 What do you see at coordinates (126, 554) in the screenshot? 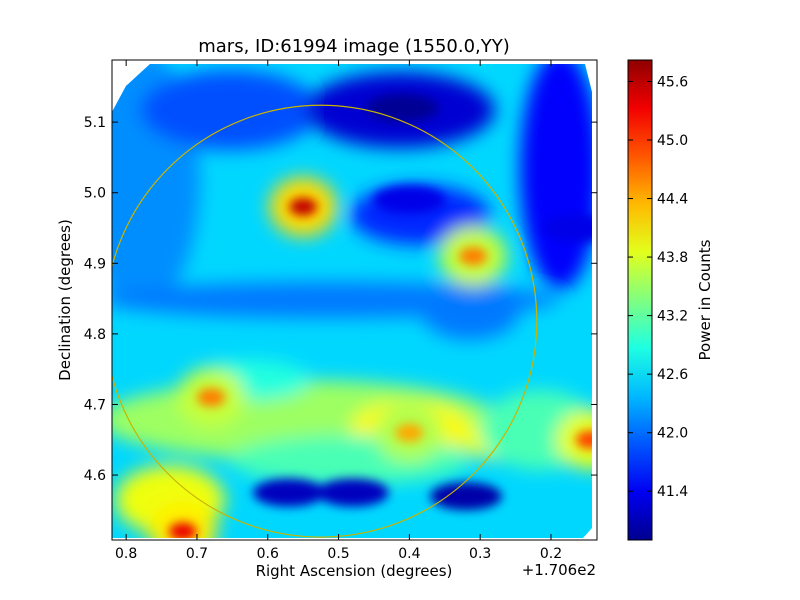
I see `x-tick-label: 0.8` at bounding box center [126, 554].